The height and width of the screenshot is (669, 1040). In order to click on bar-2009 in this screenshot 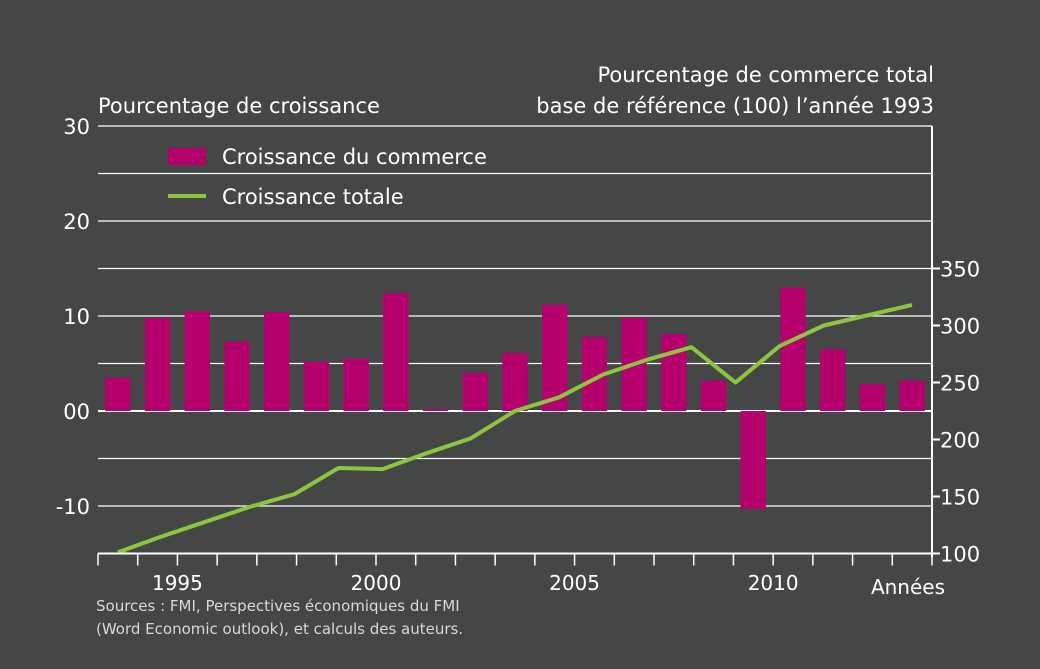, I will do `click(753, 460)`.